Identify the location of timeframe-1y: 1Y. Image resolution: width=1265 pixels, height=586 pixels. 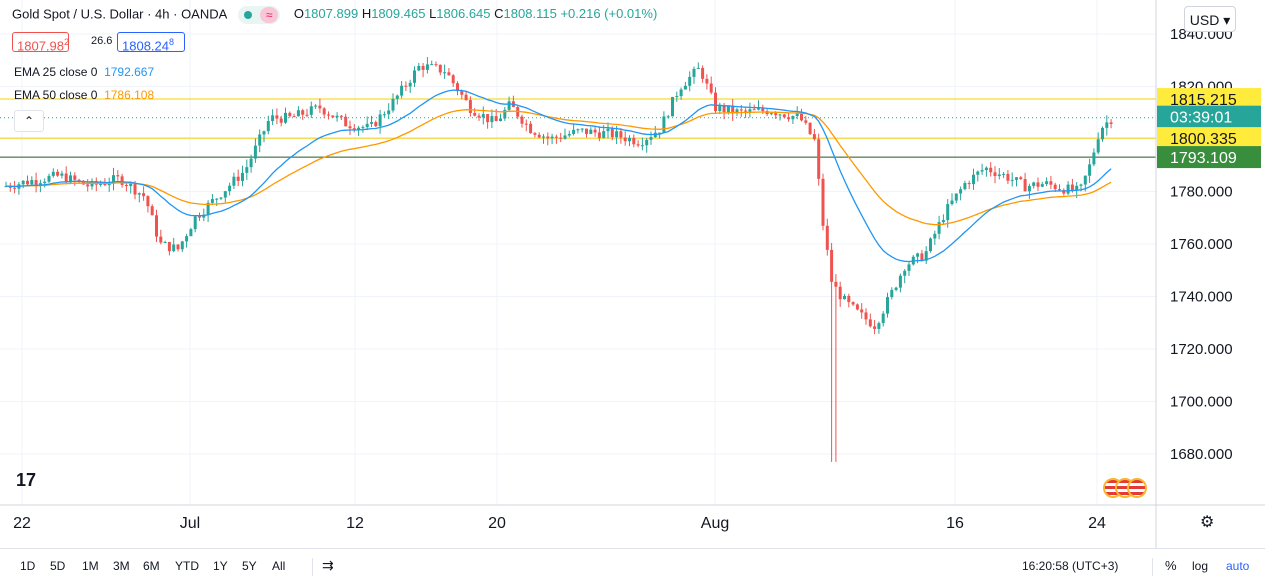
(220, 566).